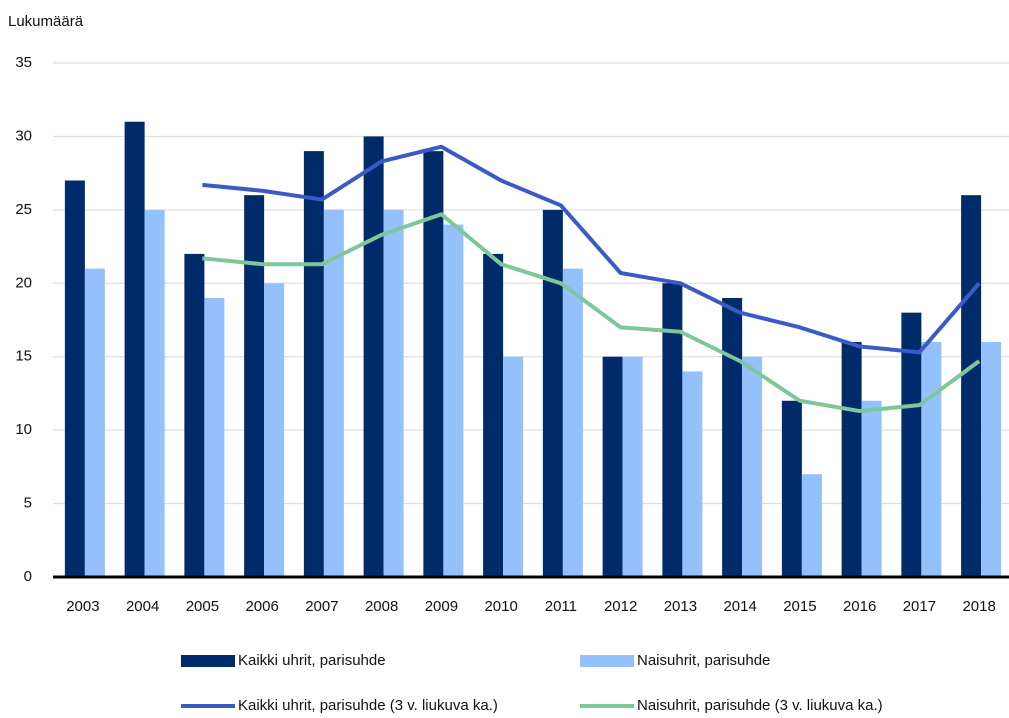 The image size is (1009, 718). What do you see at coordinates (82, 606) in the screenshot?
I see `x-tick-label: 2003` at bounding box center [82, 606].